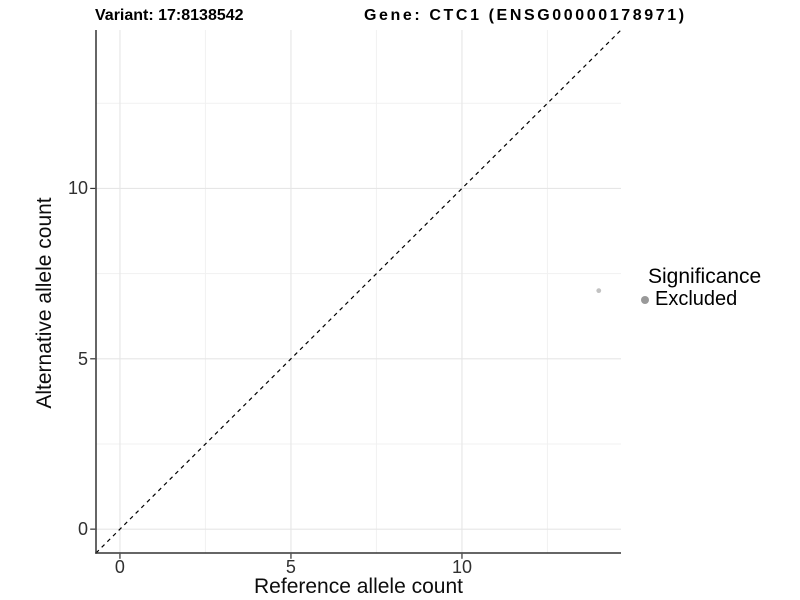 The image size is (800, 600). I want to click on x-tick-label: 5, so click(290, 567).